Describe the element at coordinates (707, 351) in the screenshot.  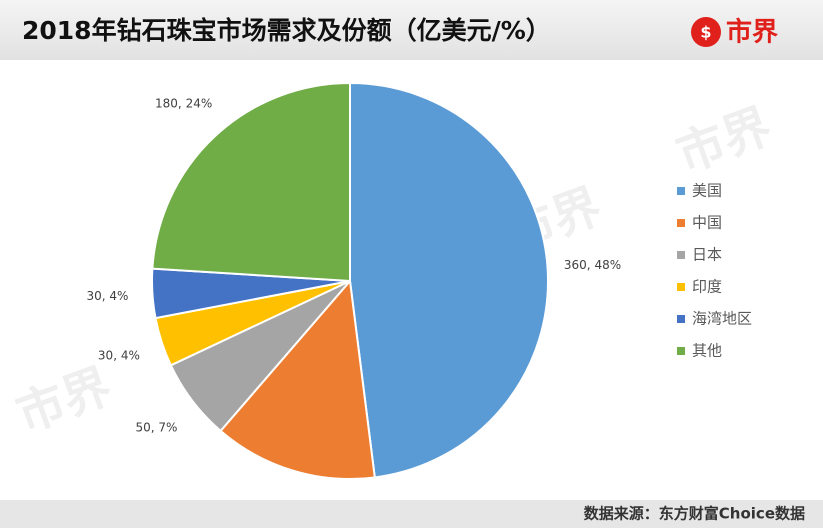
I see `legend-label: 其他` at that location.